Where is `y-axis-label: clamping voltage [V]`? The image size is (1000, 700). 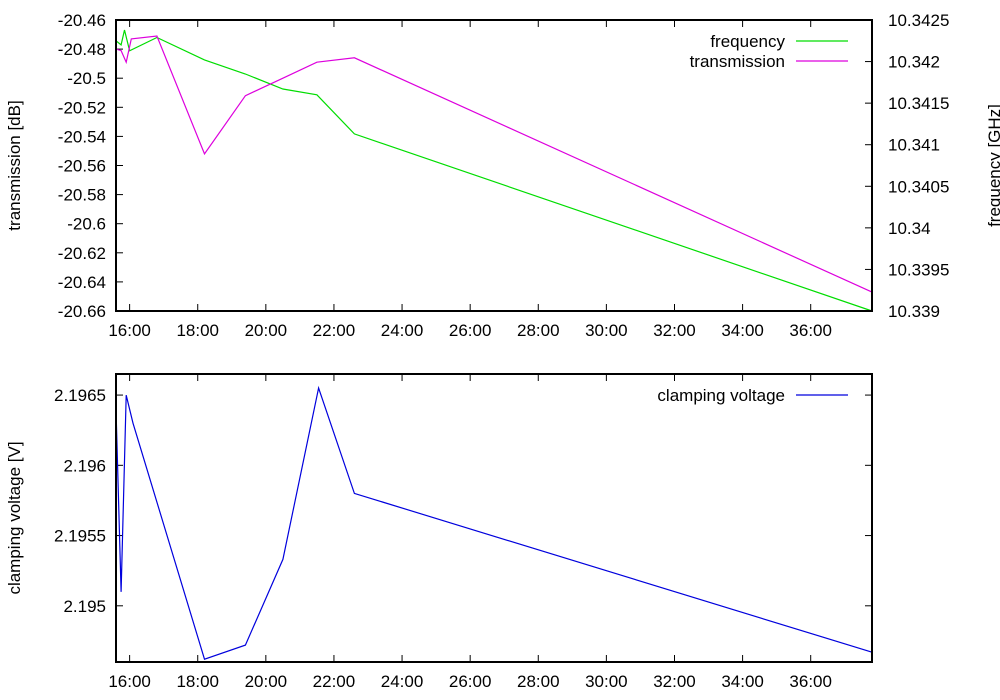 y-axis-label: clamping voltage [V] is located at coordinates (14, 517).